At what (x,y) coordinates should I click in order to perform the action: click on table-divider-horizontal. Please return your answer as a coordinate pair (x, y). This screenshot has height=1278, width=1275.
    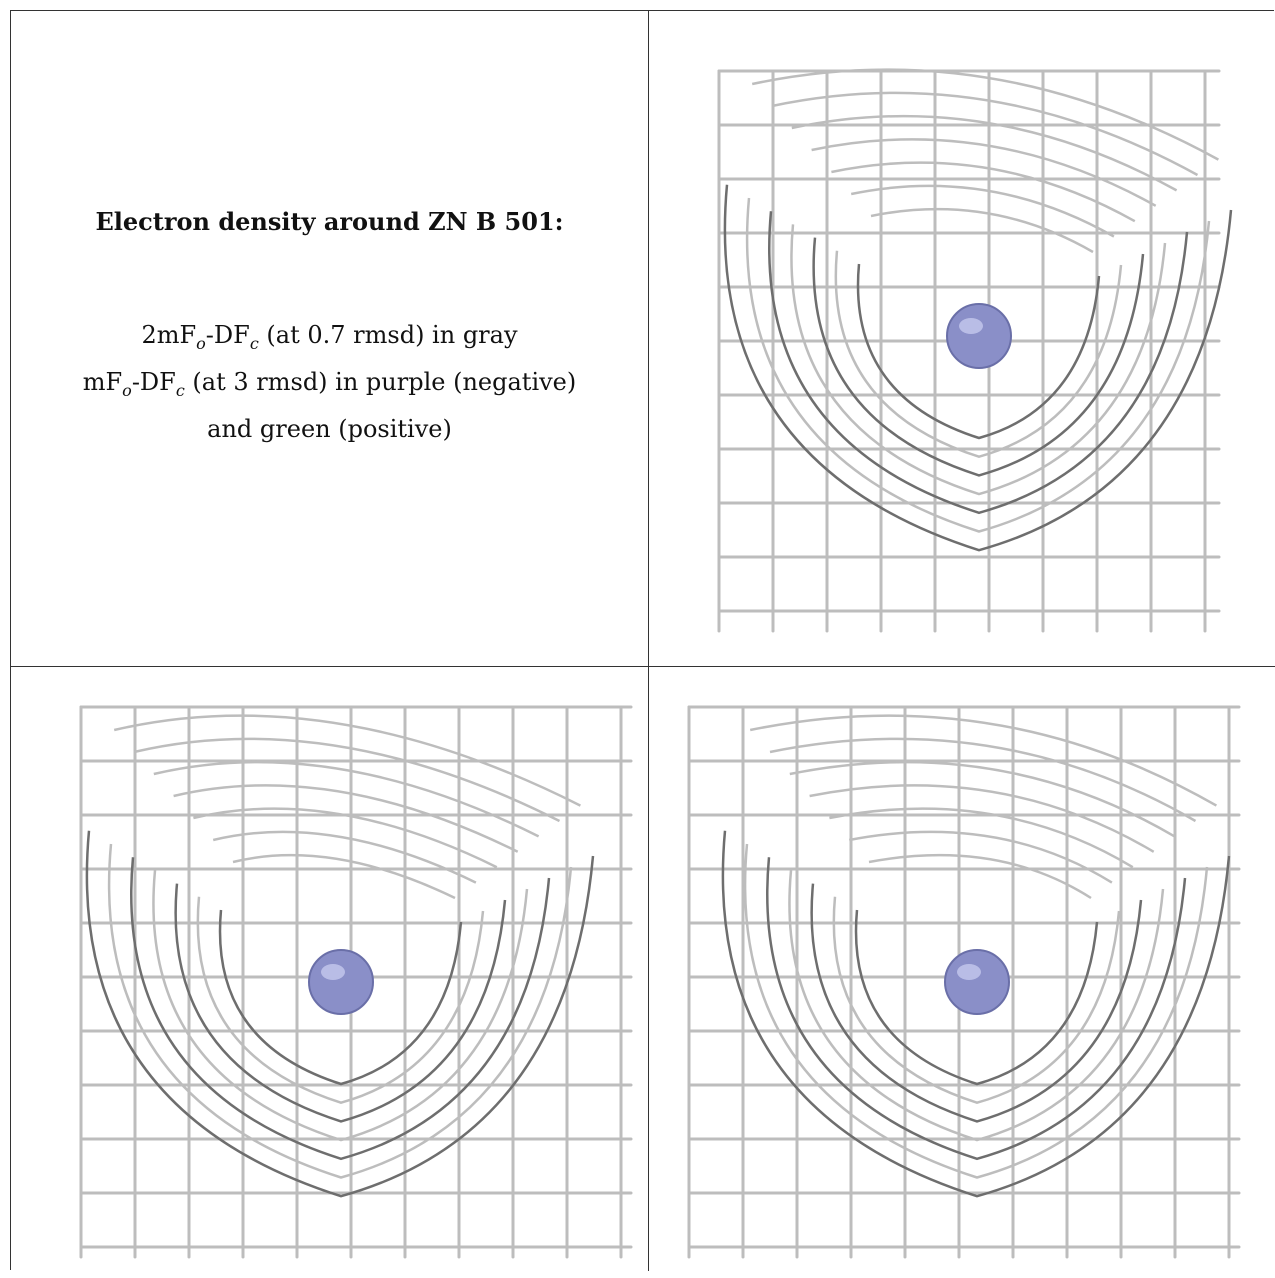
    Looking at the image, I should click on (643, 666).